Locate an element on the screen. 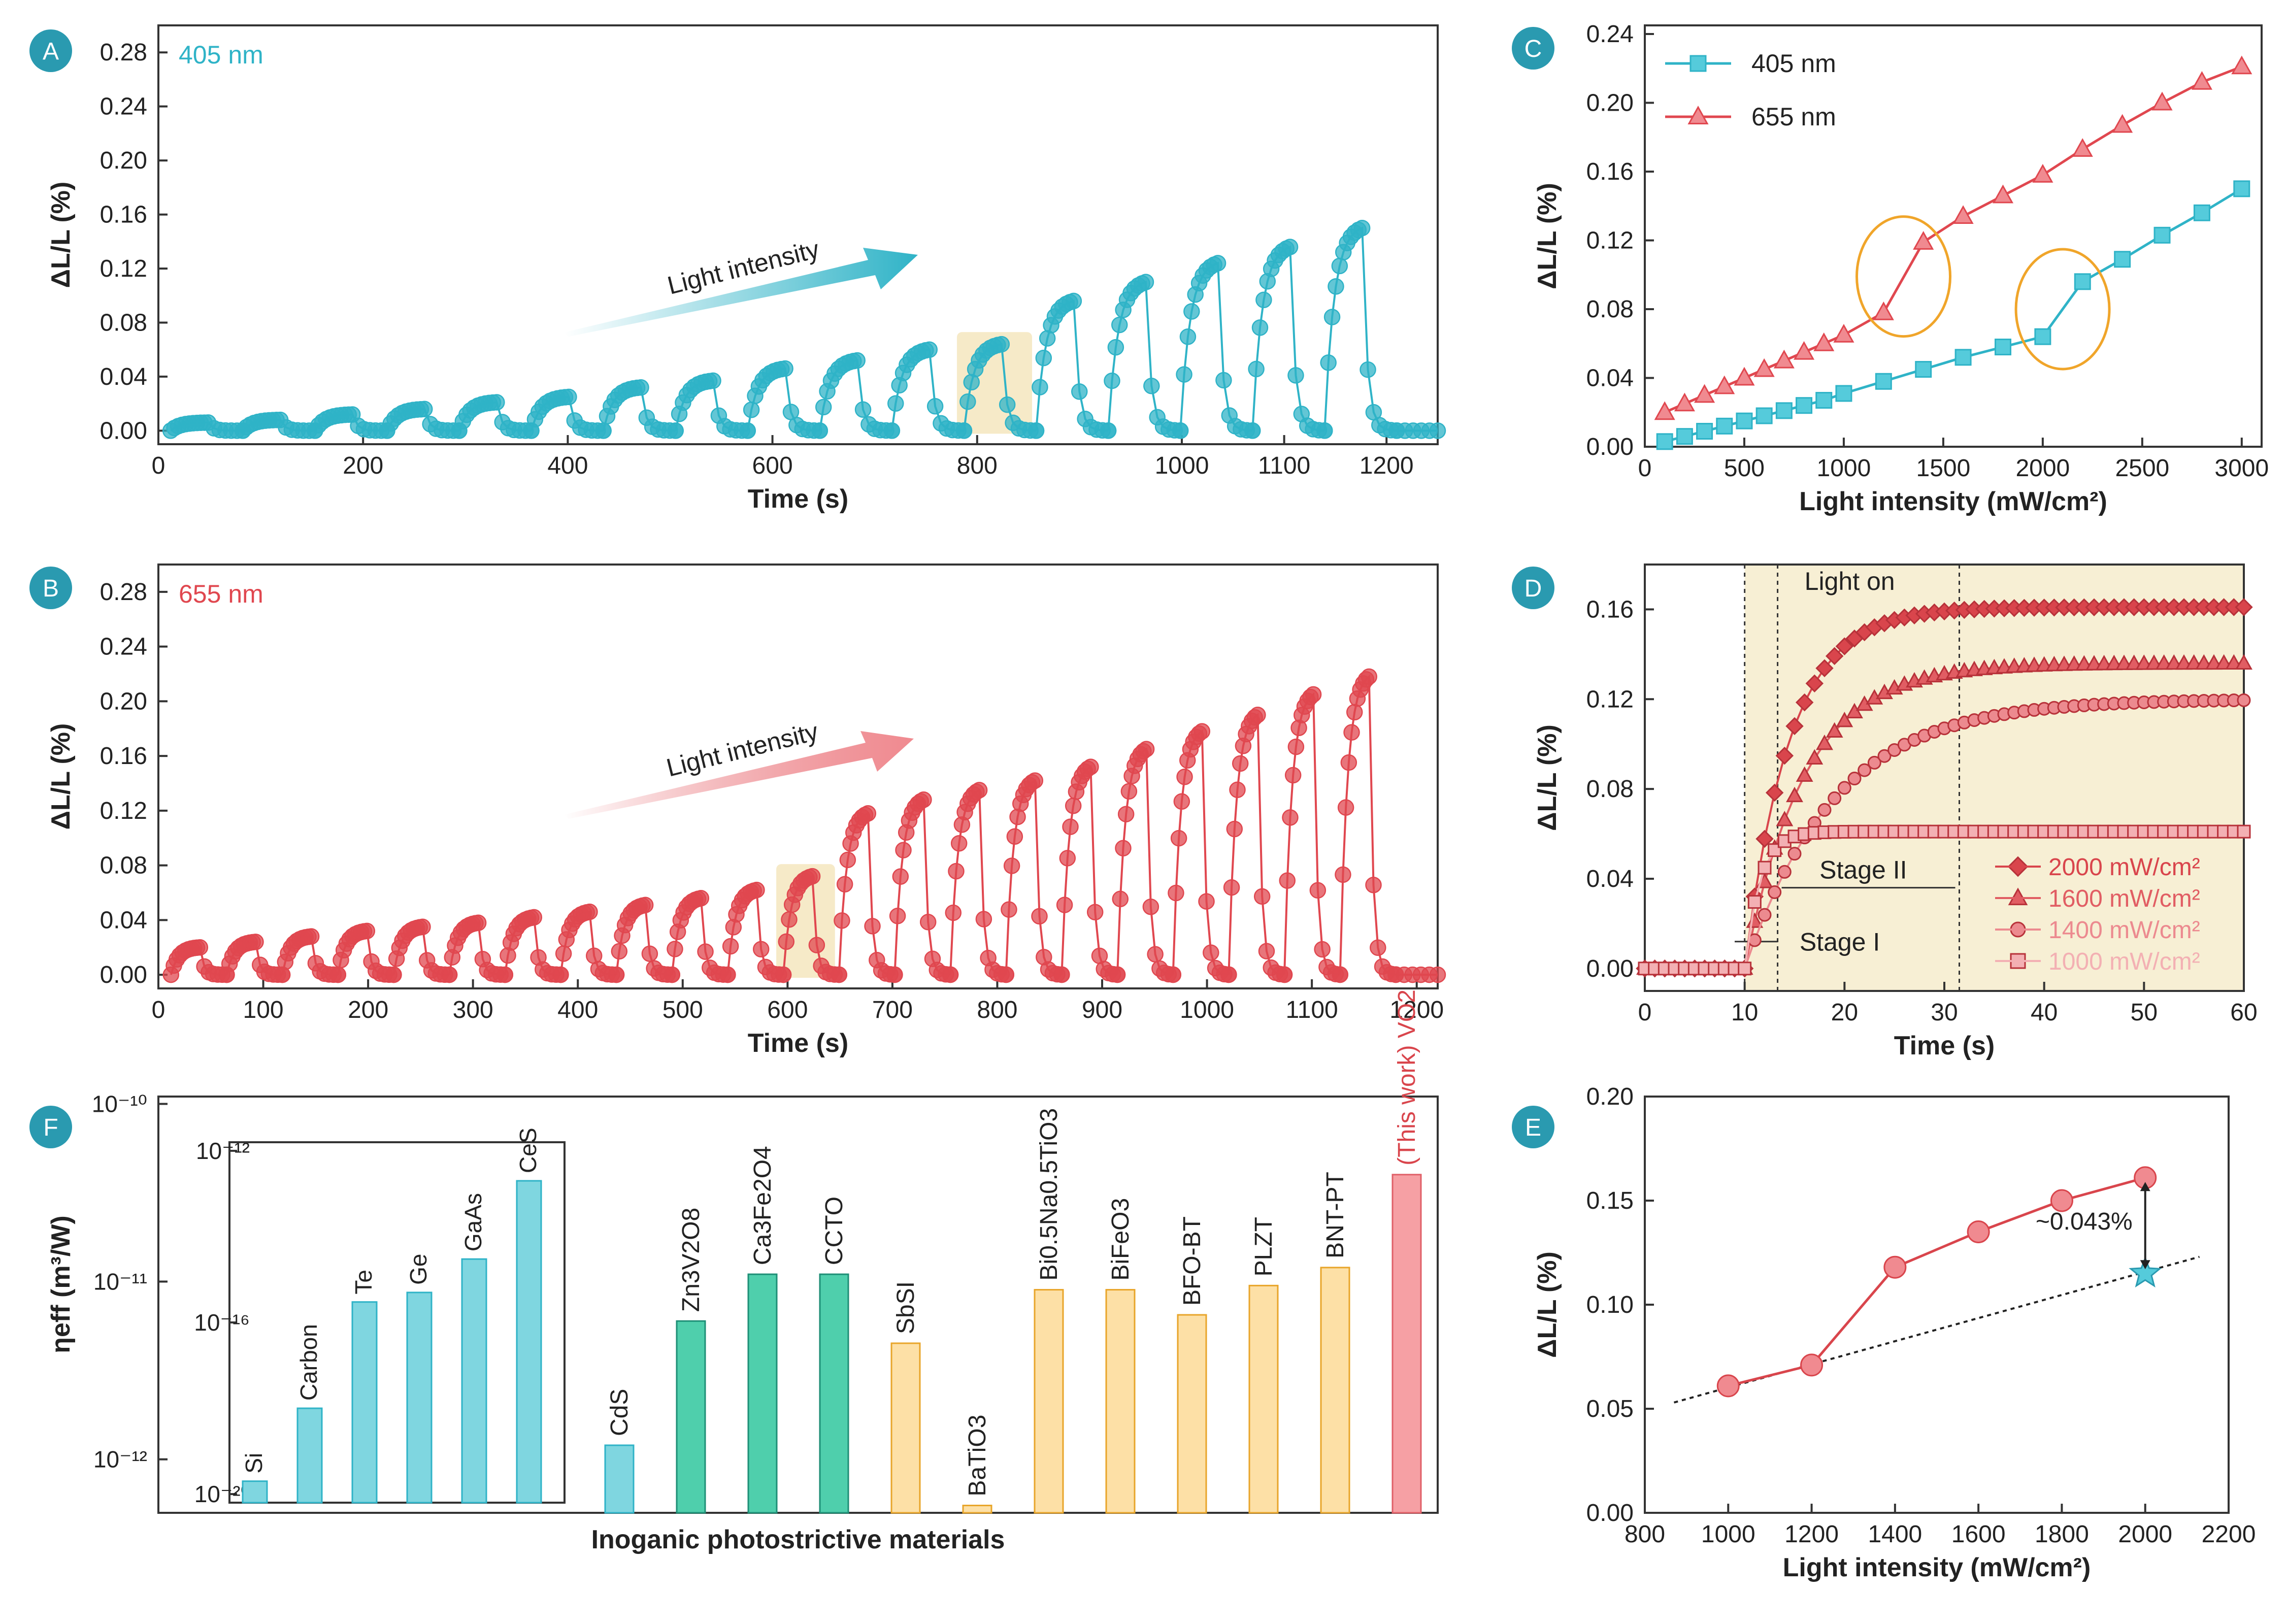 The image size is (2287, 1624). legend-label: 1400 mW/cm² is located at coordinates (2124, 930).